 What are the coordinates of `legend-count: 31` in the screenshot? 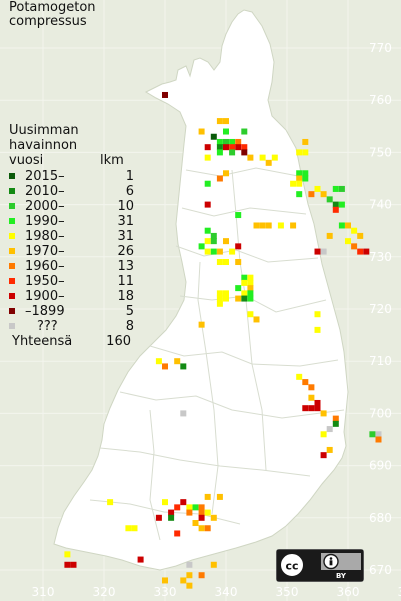 It's located at (125, 236).